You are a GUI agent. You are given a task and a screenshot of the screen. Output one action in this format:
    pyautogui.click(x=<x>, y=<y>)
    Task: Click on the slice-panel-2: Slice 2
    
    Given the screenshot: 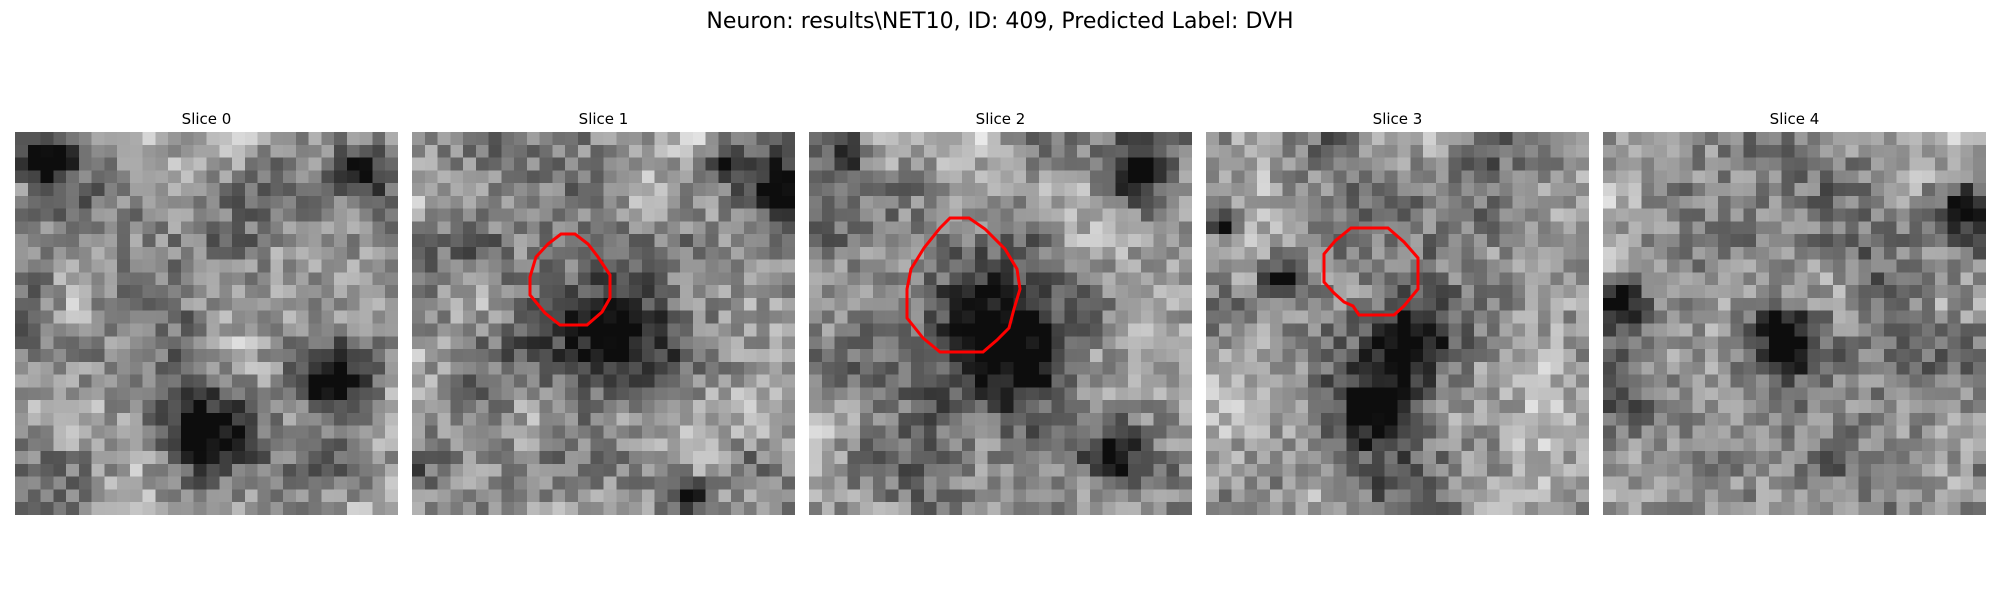 What is the action you would take?
    pyautogui.click(x=1000, y=311)
    